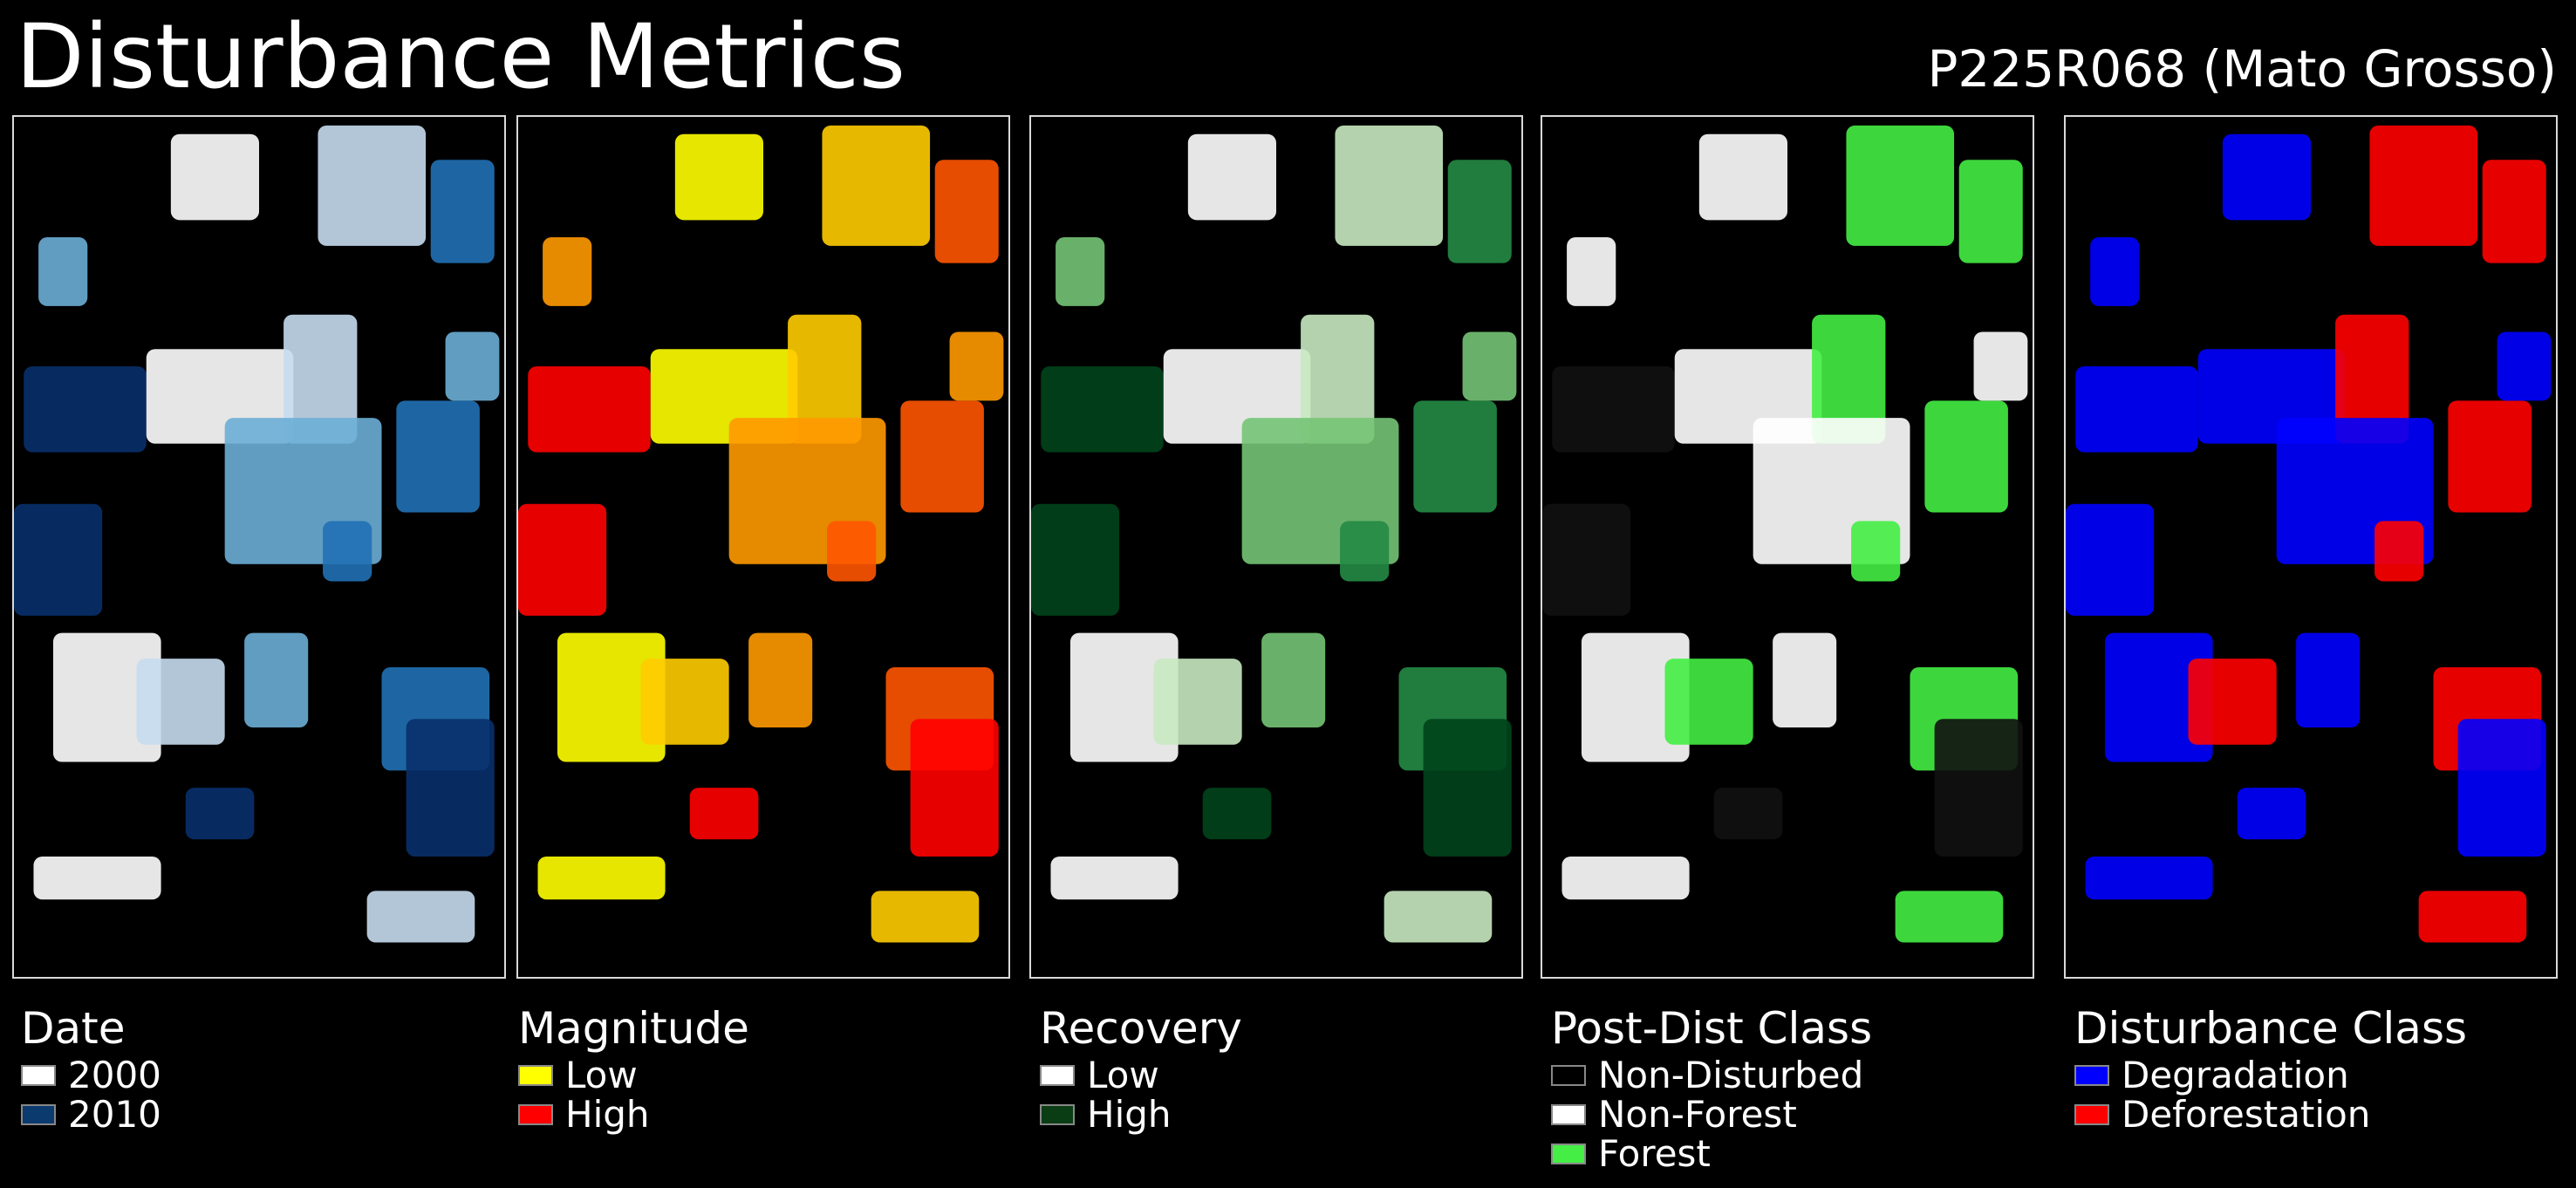 This screenshot has height=1188, width=2576. Describe the element at coordinates (1697, 1114) in the screenshot. I see `legend-label: Non-Forest` at that location.